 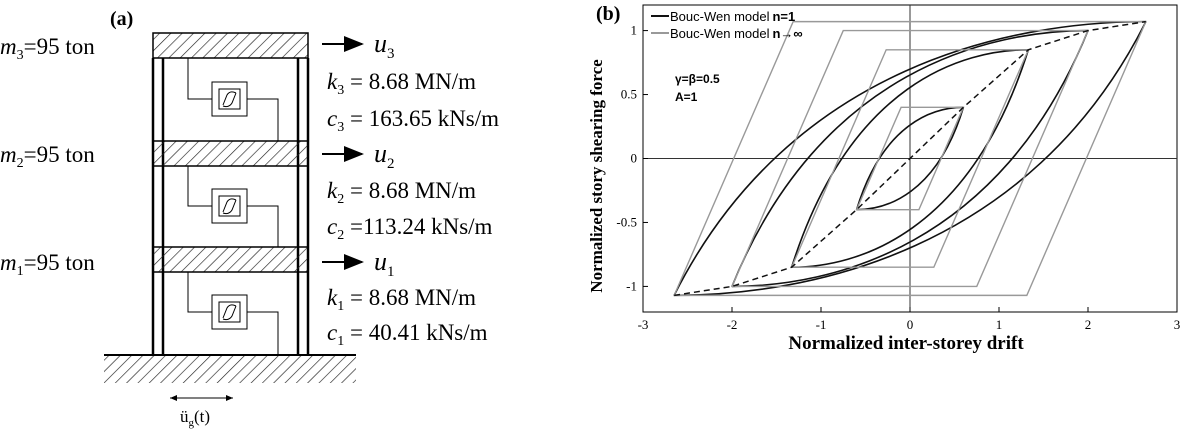 What do you see at coordinates (697, 79) in the screenshot?
I see `param-gamma-beta: γ=β=0.5` at bounding box center [697, 79].